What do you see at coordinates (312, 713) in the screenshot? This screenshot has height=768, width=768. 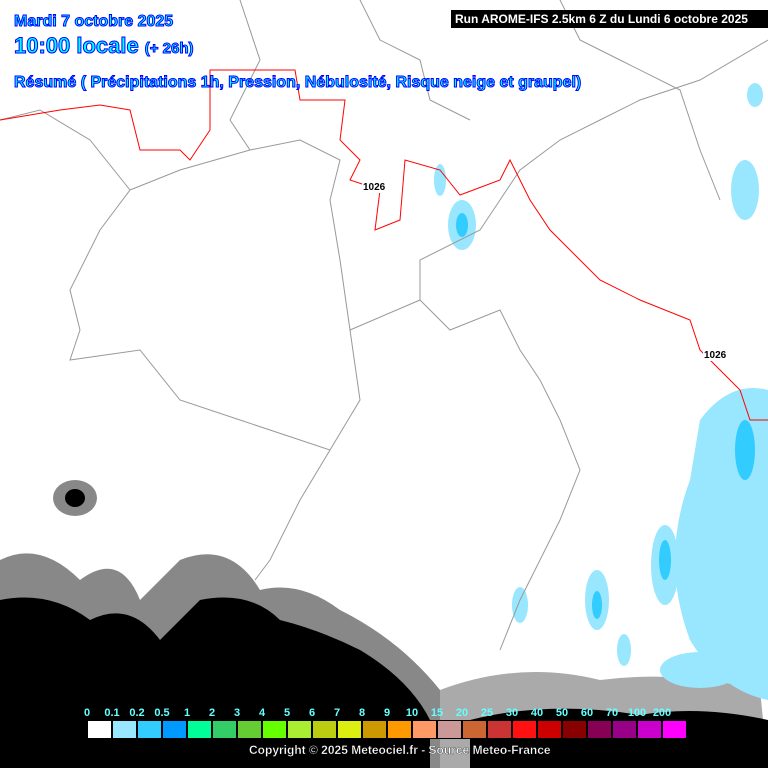 I see `legend-label: 6` at bounding box center [312, 713].